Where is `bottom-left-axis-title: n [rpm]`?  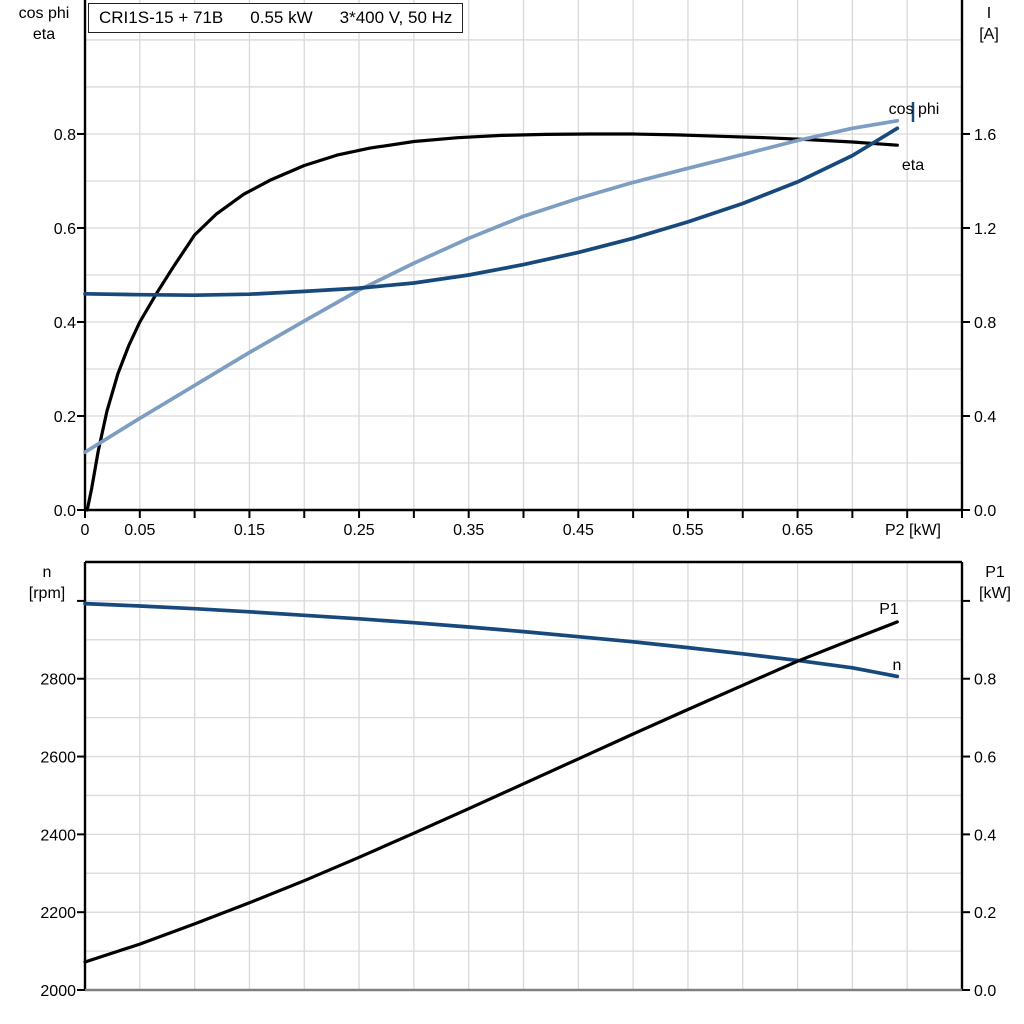
bottom-left-axis-title: n [rpm] is located at coordinates (47, 583).